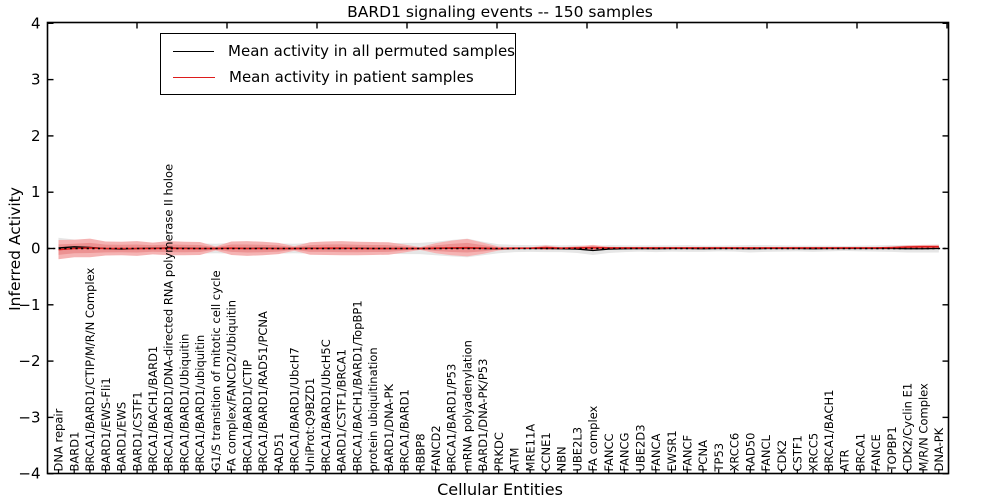 The height and width of the screenshot is (500, 1000). What do you see at coordinates (515, 460) in the screenshot?
I see `x-tick-label: ATM` at bounding box center [515, 460].